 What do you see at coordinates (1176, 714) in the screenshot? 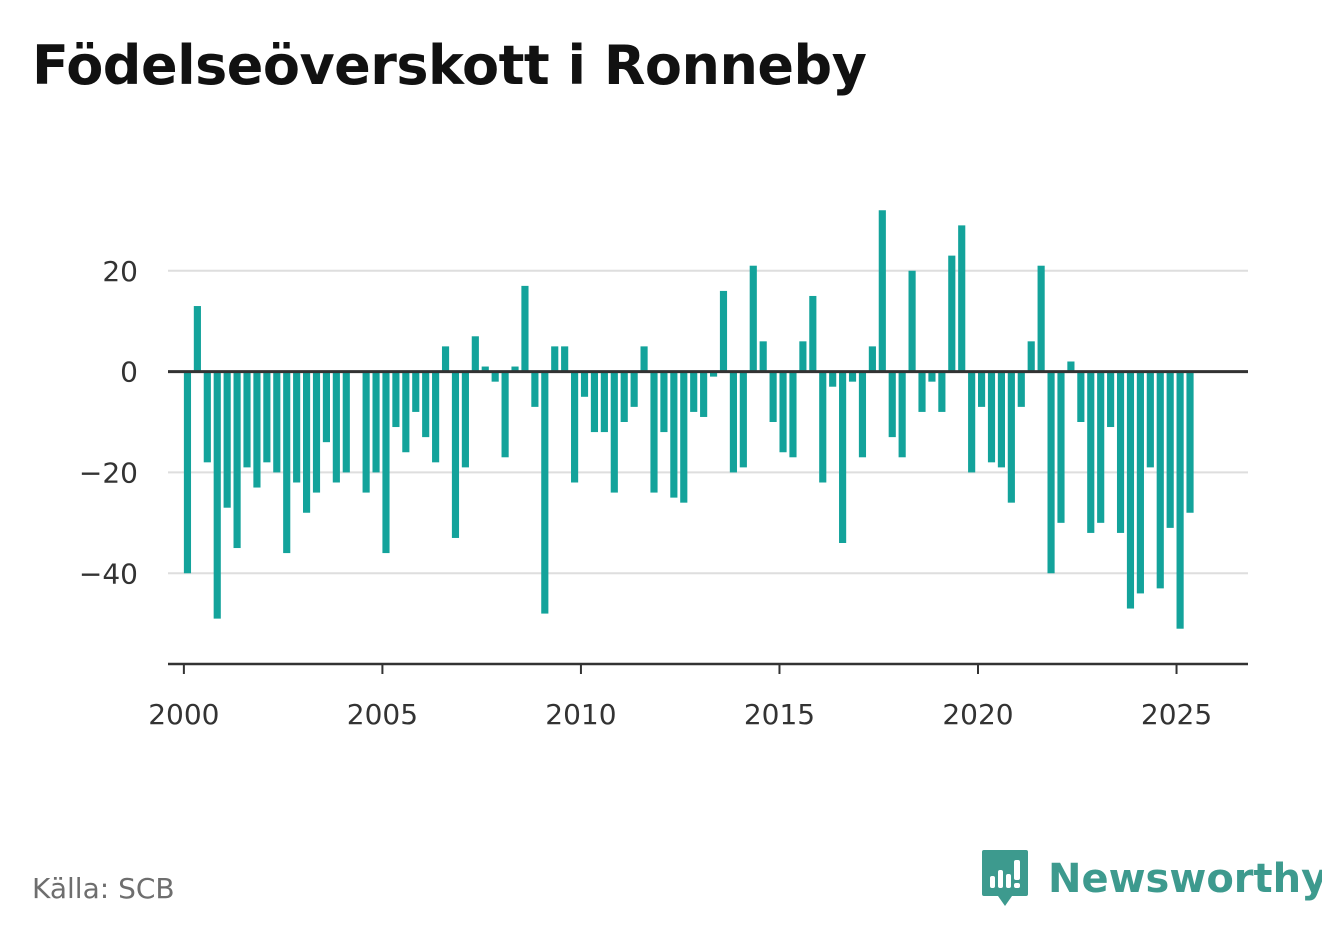
I see `x-tick-label: 2025` at bounding box center [1176, 714].